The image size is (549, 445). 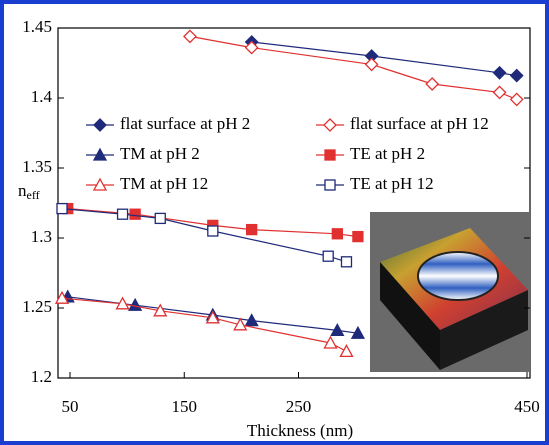 I want to click on legend-label: TE at pH 2, so click(x=387, y=153).